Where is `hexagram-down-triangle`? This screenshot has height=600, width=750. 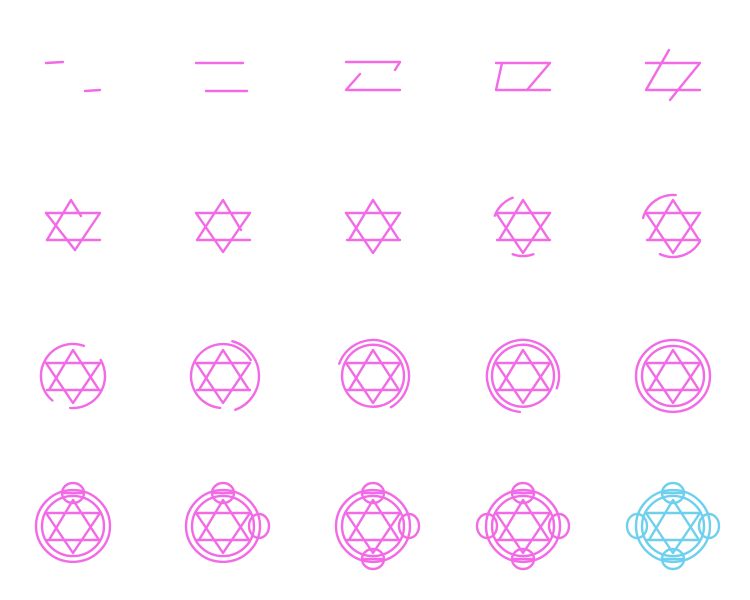 hexagram-down-triangle is located at coordinates (223, 232).